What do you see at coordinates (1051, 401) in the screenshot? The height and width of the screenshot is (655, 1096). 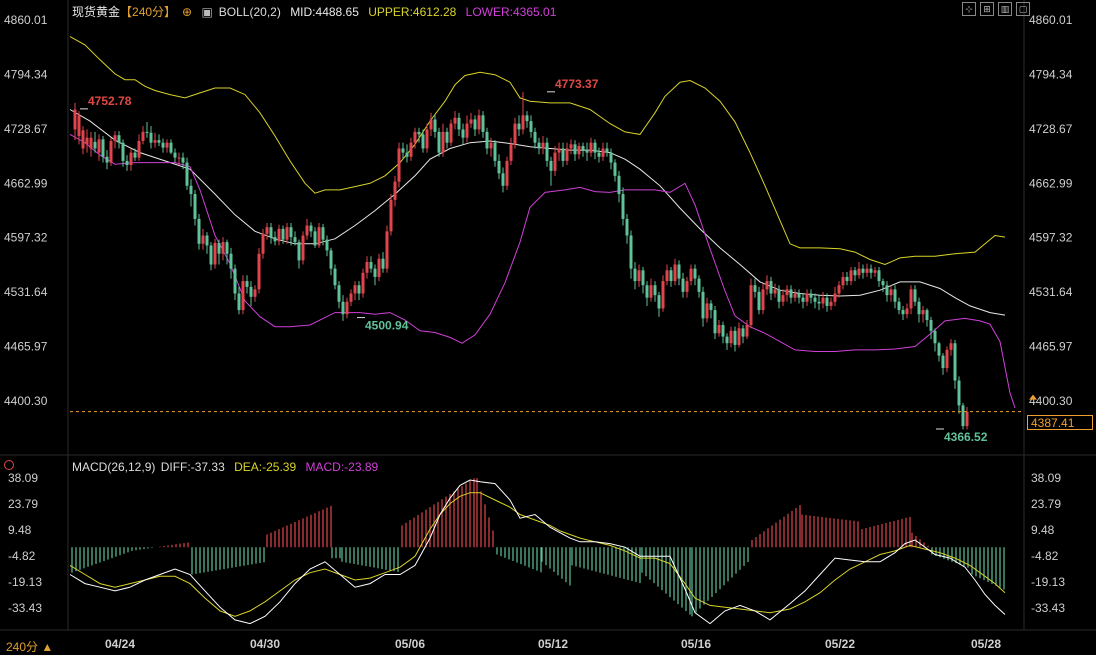 I see `price-tick-right: 4400.30` at bounding box center [1051, 401].